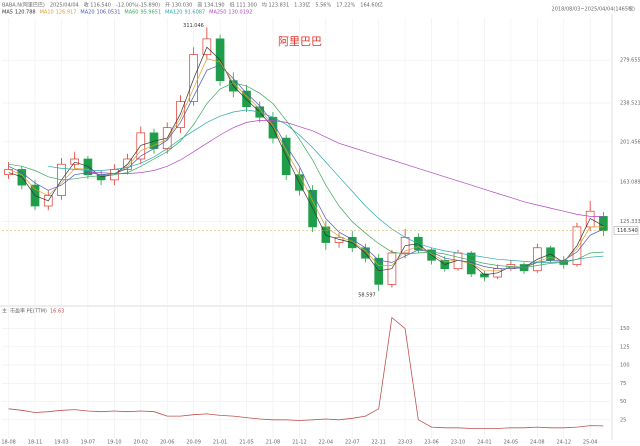  I want to click on ma-value: 95.9651, so click(150, 13).